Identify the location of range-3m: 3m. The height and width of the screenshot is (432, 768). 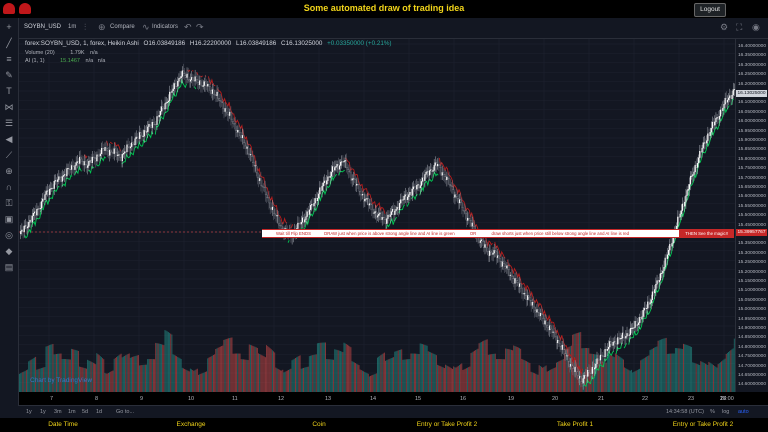
(58, 412).